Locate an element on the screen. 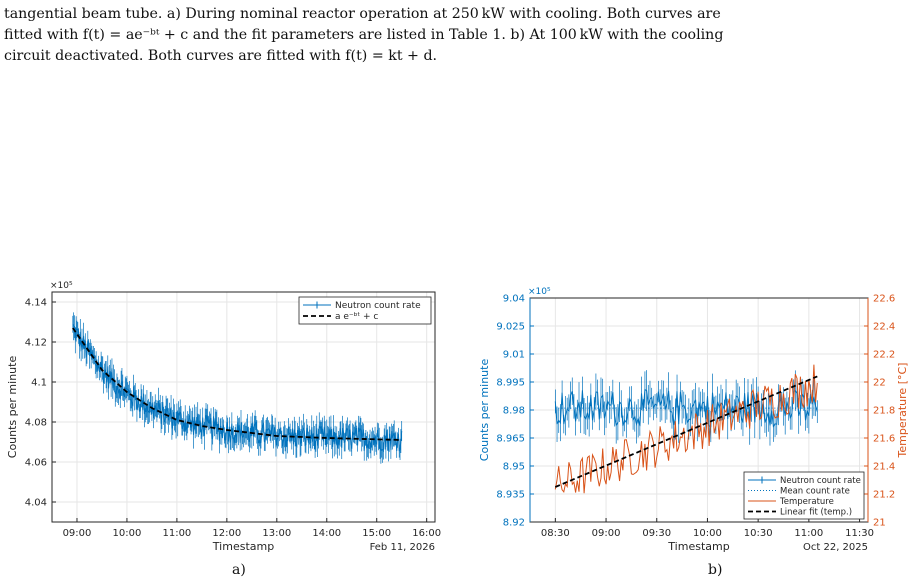 Image resolution: width=920 pixels, height=588 pixels. temperature-line is located at coordinates (686, 429).